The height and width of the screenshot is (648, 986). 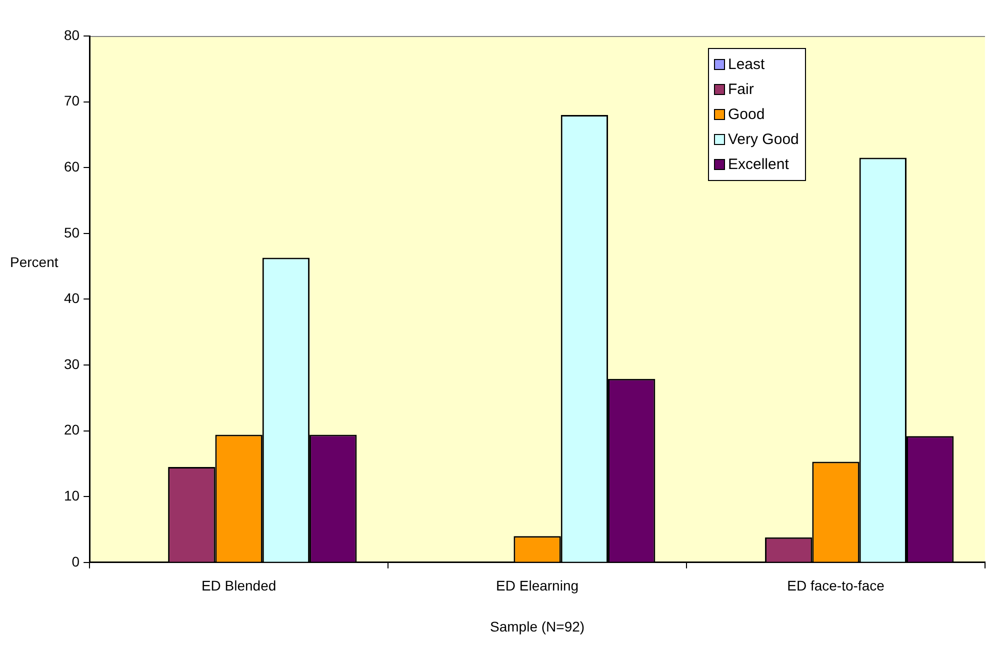 I want to click on legend-label: Very Good, so click(x=763, y=140).